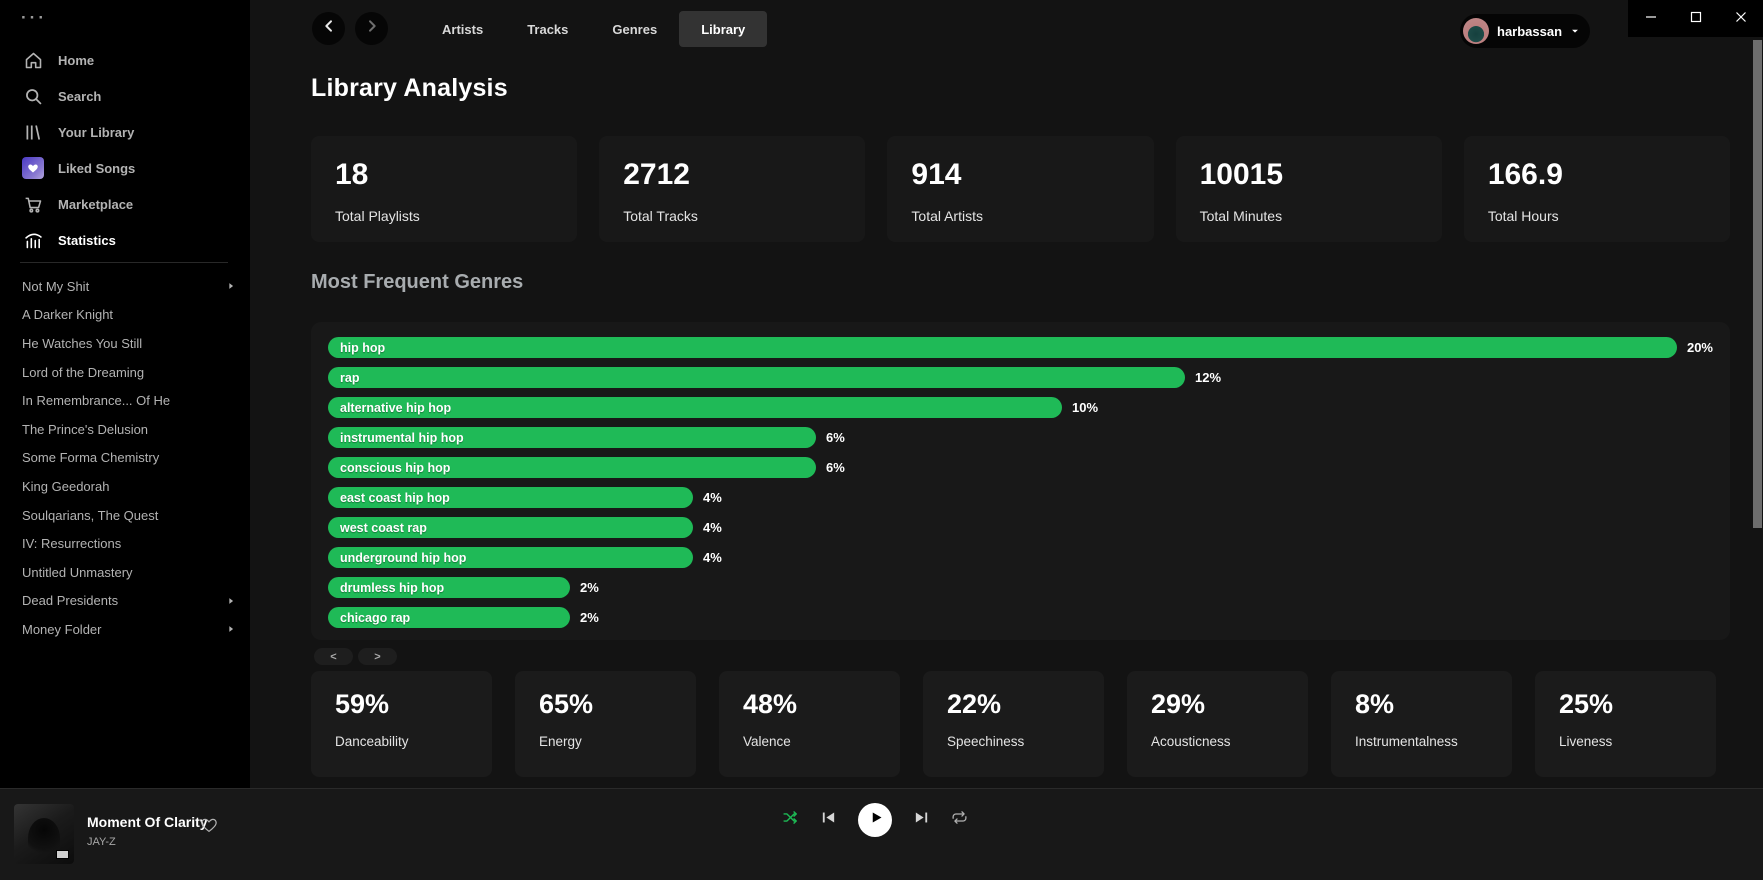 This screenshot has height=880, width=1763. I want to click on chart-bar-row: hip hop 20%, so click(1020, 347).